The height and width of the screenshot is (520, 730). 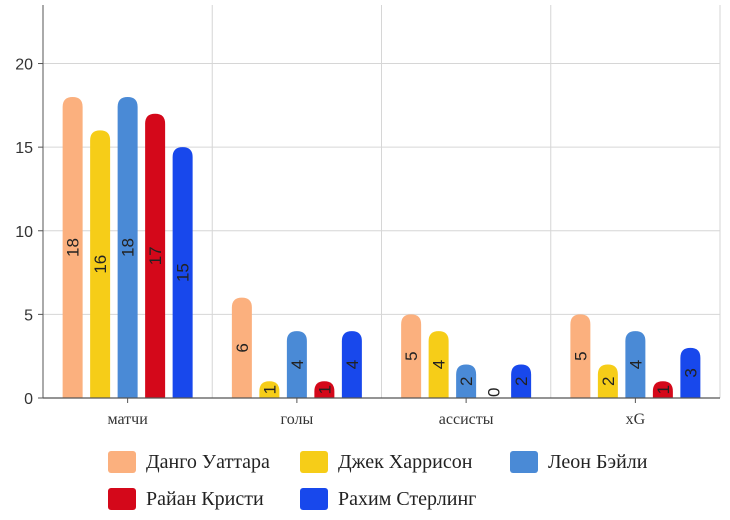 What do you see at coordinates (208, 461) in the screenshot?
I see `legend-label: Данго Уаттара` at bounding box center [208, 461].